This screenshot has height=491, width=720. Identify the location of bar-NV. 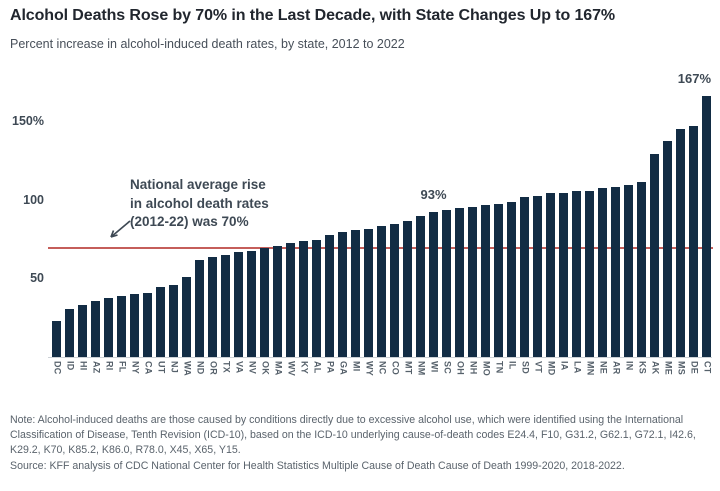
(251, 303).